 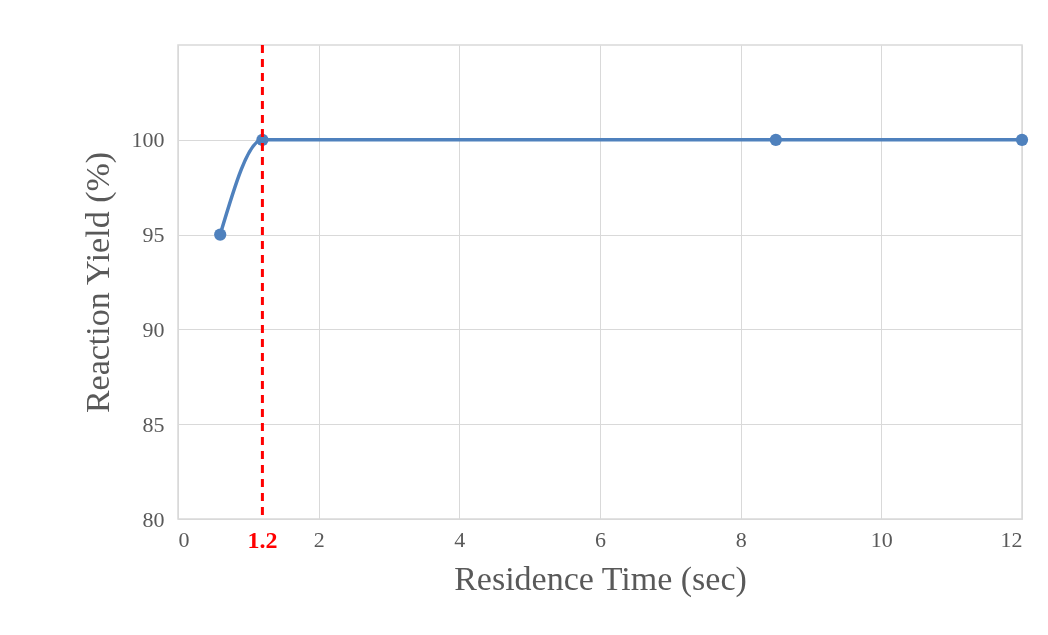 What do you see at coordinates (184, 539) in the screenshot?
I see `x-tick-label: 0` at bounding box center [184, 539].